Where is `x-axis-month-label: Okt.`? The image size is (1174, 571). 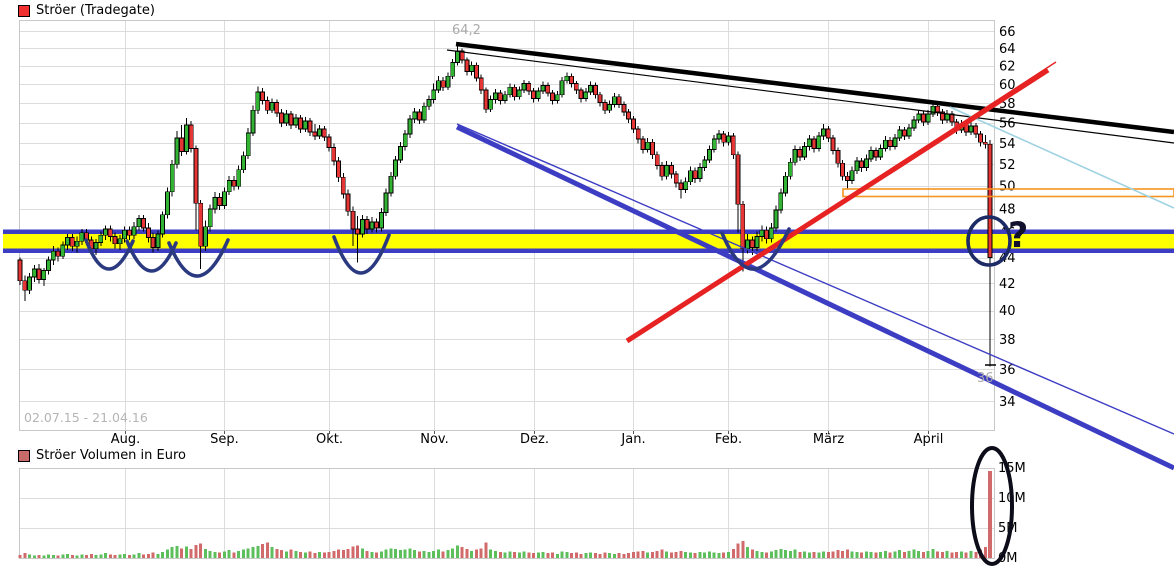
x-axis-month-label: Okt. is located at coordinates (329, 439).